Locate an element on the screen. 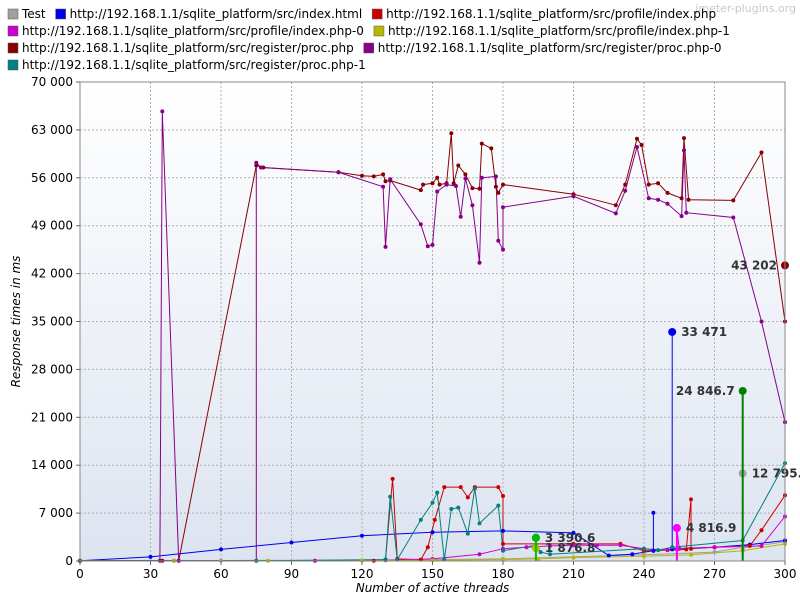  y-tick-label: 7 000 is located at coordinates (56, 513).